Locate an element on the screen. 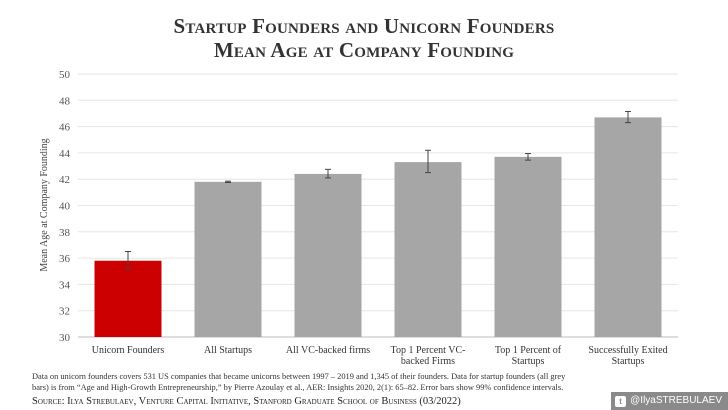 The height and width of the screenshot is (410, 728). y-tick-label: 48 is located at coordinates (65, 101).